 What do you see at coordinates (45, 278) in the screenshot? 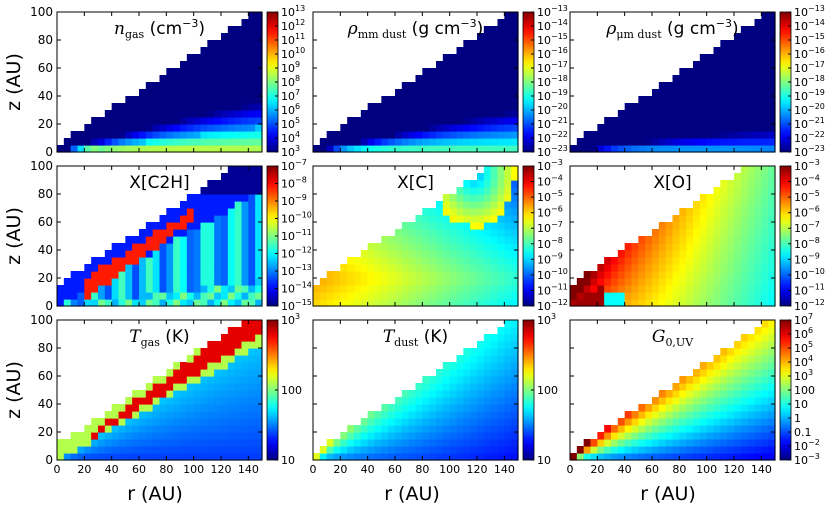
I see `y-tick-label: 20` at bounding box center [45, 278].